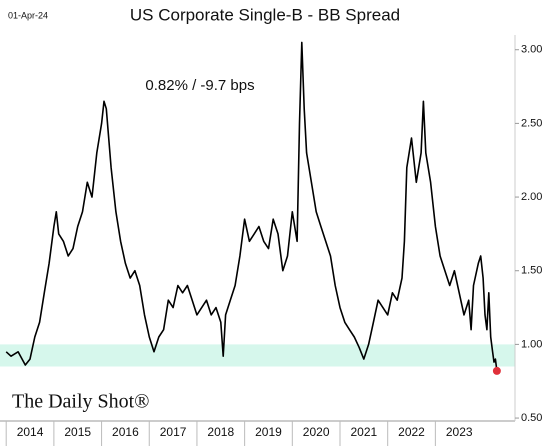 This screenshot has height=446, width=550. What do you see at coordinates (199, 85) in the screenshot?
I see `annotation: 0.82% / -9.7 bps` at bounding box center [199, 85].